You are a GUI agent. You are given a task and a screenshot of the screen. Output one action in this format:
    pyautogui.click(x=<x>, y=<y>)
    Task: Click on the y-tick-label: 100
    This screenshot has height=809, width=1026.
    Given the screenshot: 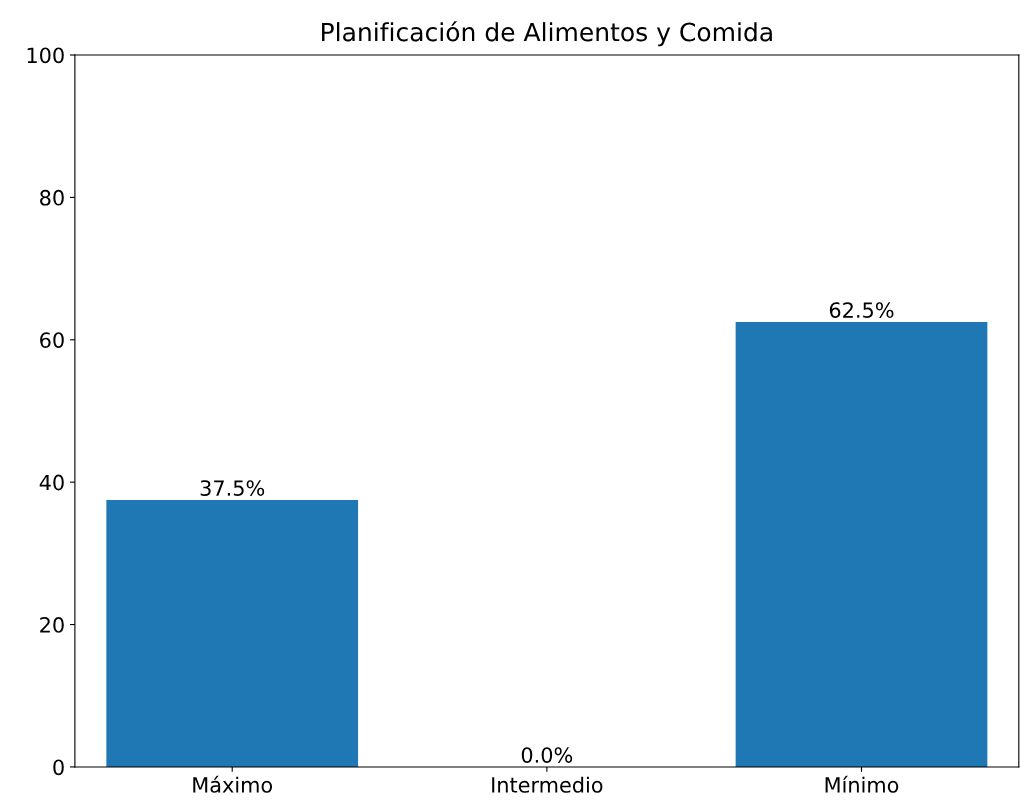 What is the action you would take?
    pyautogui.click(x=45, y=55)
    